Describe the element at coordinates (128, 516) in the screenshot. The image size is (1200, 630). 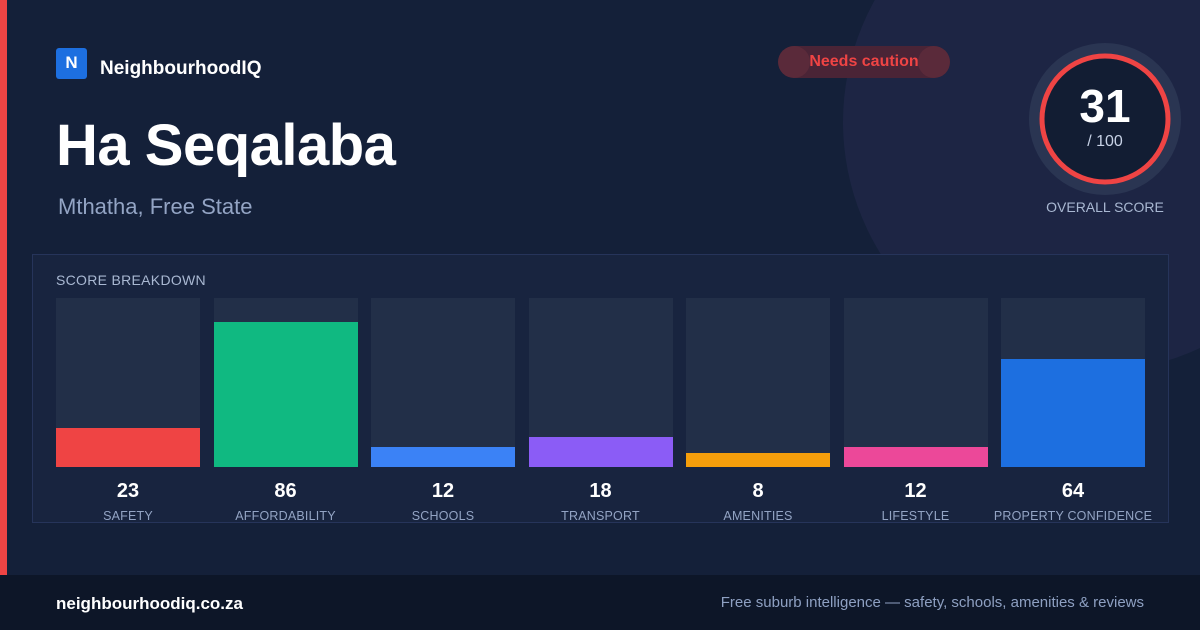
I see `bar-label: SAFETY` at that location.